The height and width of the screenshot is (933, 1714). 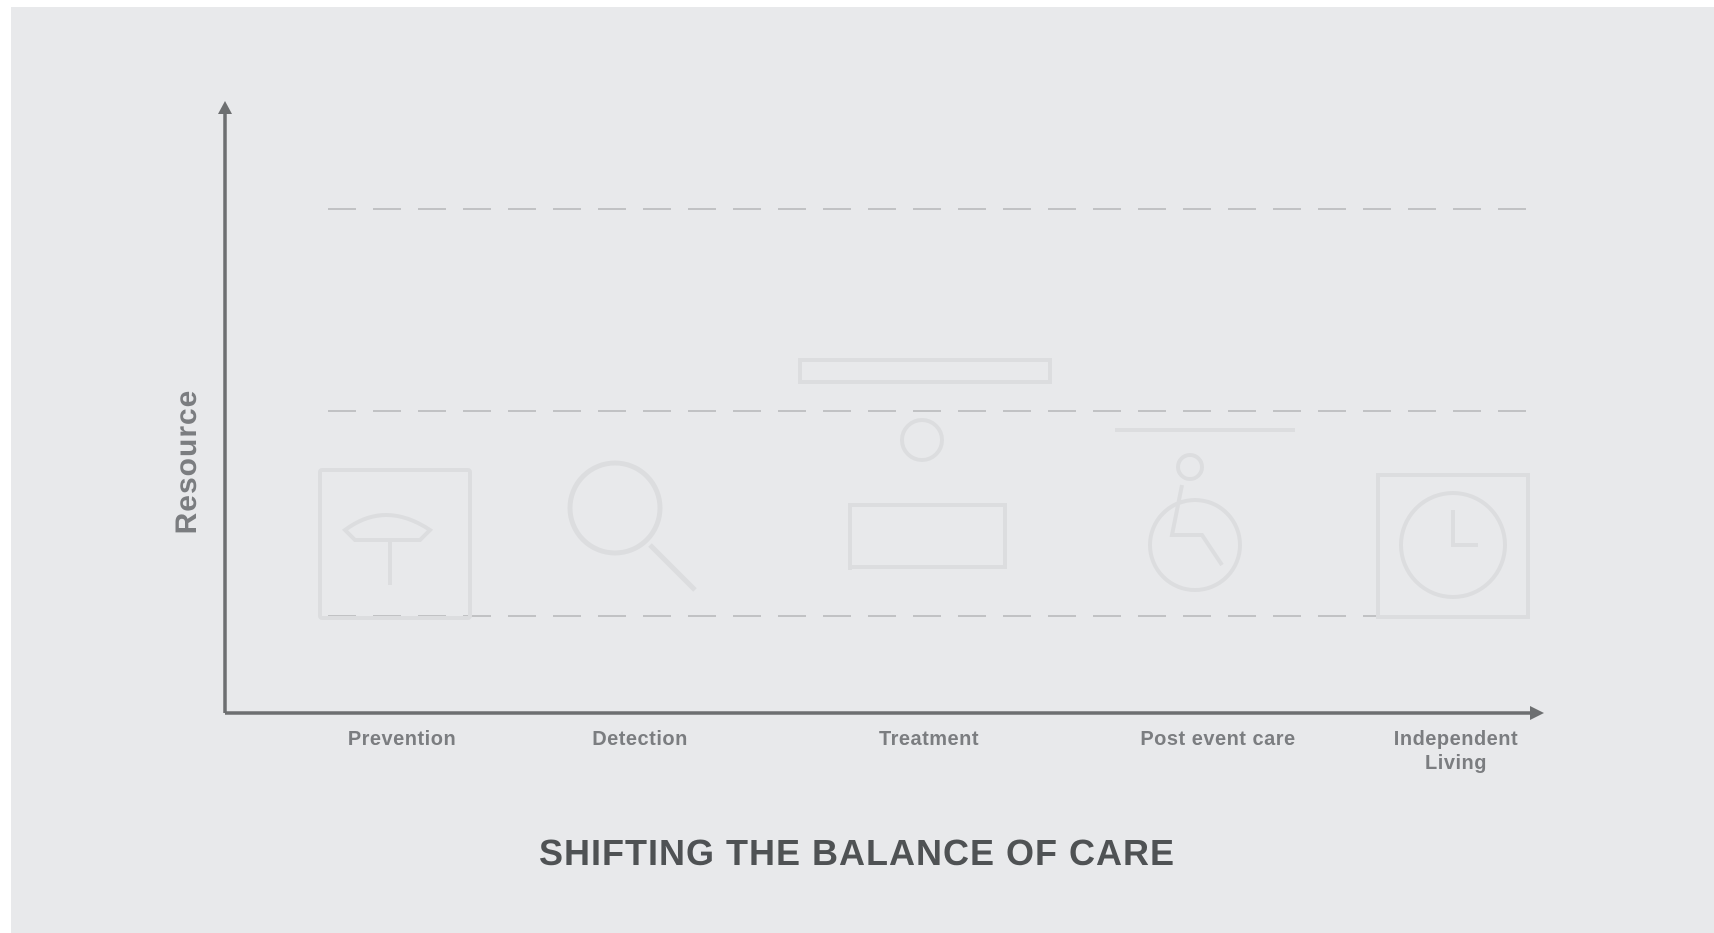 What do you see at coordinates (929, 739) in the screenshot?
I see `stage-label-treatment: Treatment` at bounding box center [929, 739].